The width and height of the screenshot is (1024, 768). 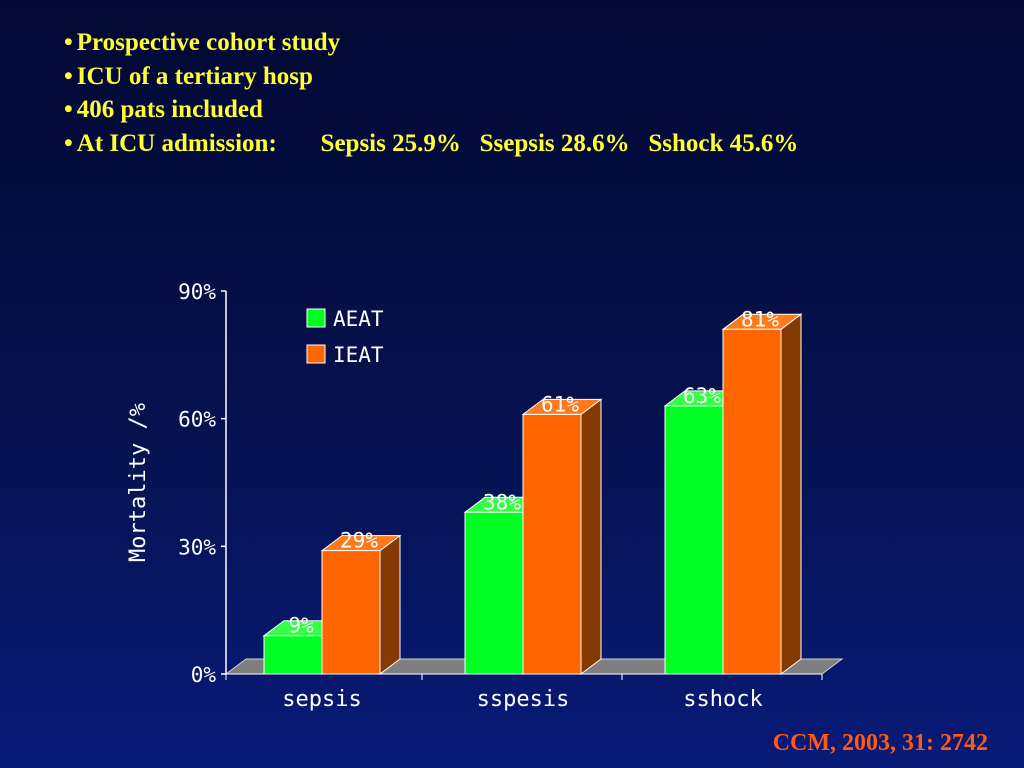 I want to click on bullet-text: ICU of a tertiary hosp, so click(x=194, y=76).